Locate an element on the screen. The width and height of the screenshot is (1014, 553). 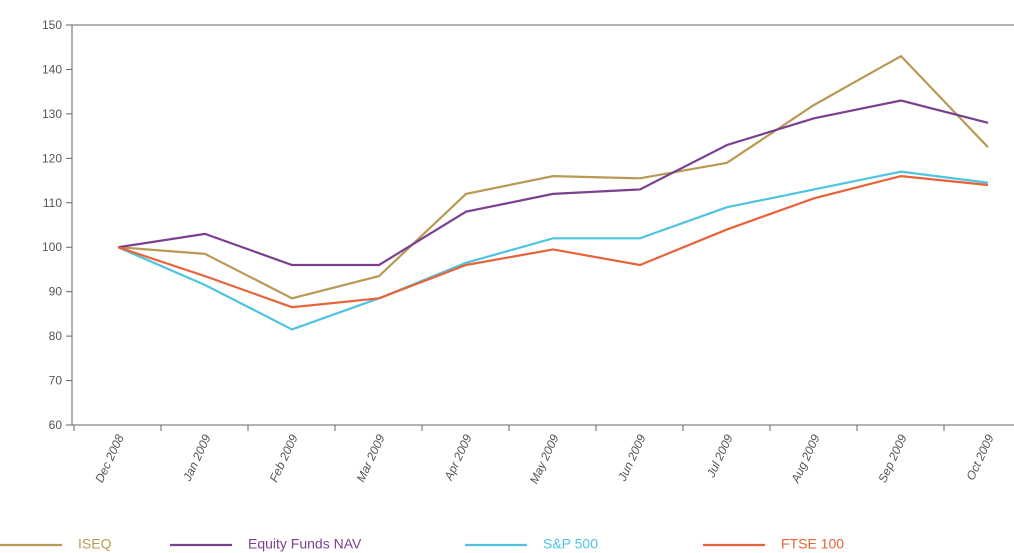
x-tick-label: May 2009 is located at coordinates (544, 459).